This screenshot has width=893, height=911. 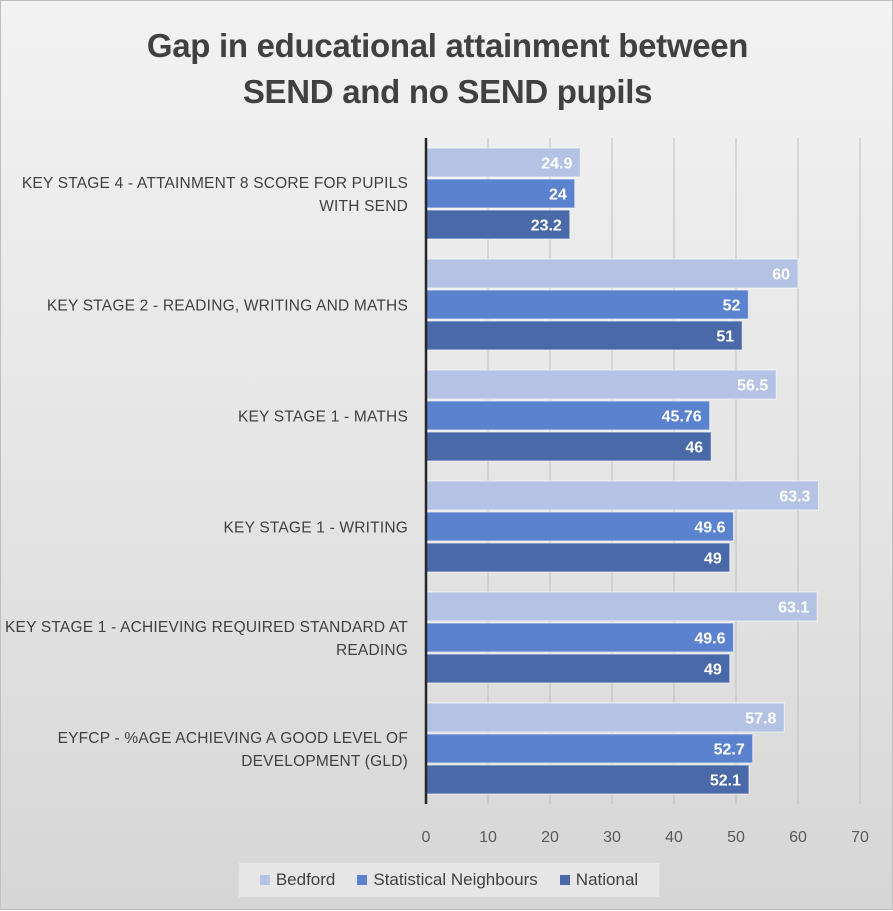 I want to click on data-label-national-4: 49, so click(x=713, y=670).